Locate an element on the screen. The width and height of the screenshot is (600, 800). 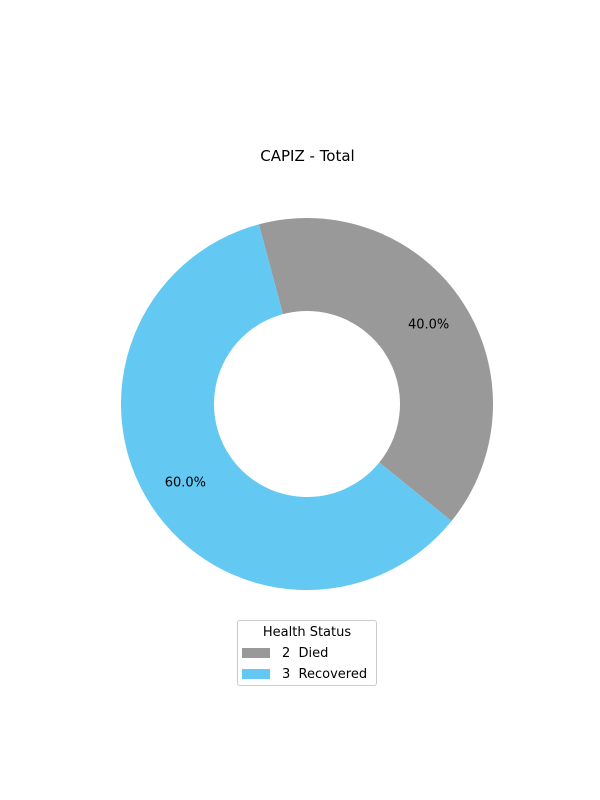
slice-label-recovered: 60.0% is located at coordinates (185, 482).